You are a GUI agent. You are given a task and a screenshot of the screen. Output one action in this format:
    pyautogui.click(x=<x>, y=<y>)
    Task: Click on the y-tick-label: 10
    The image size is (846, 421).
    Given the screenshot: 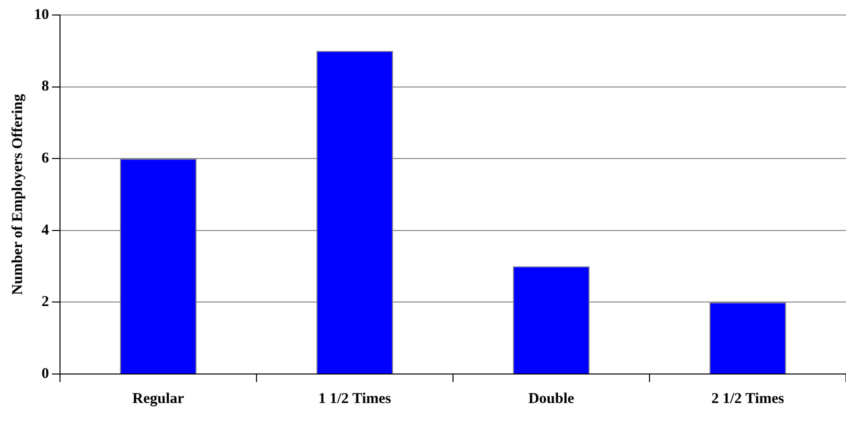 What is the action you would take?
    pyautogui.click(x=41, y=14)
    